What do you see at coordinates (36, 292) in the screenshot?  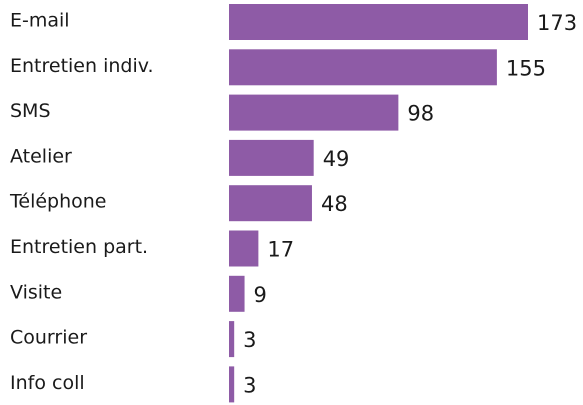 I see `category-label: Visite` at bounding box center [36, 292].